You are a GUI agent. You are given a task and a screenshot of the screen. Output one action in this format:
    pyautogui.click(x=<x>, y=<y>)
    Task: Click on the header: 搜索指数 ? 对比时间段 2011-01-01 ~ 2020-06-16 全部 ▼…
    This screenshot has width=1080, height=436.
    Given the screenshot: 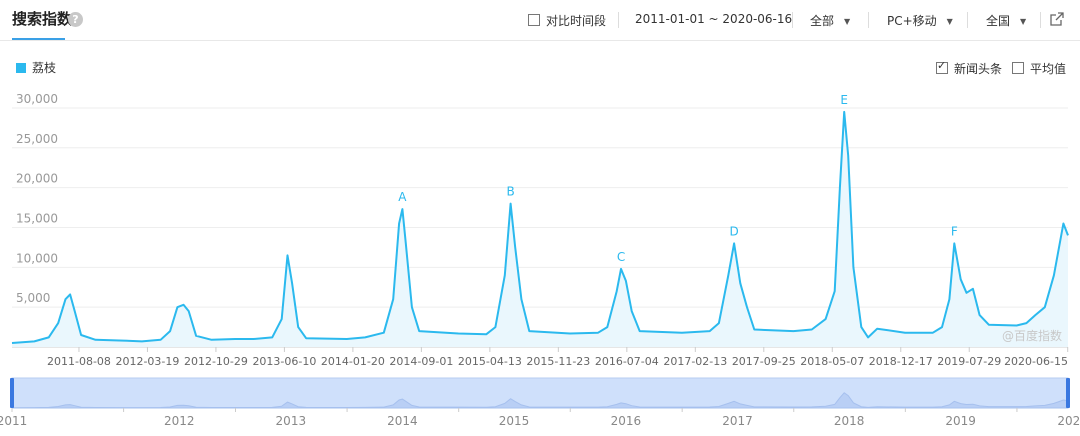 What is the action you would take?
    pyautogui.click(x=540, y=20)
    